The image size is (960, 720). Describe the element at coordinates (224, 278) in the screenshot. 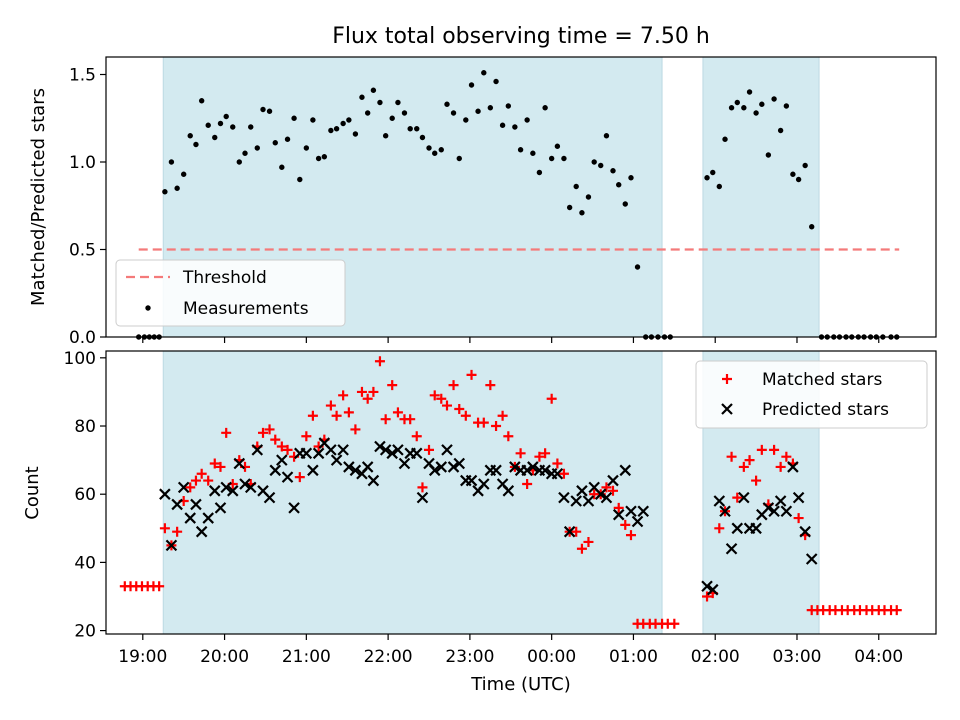

I see `legend-threshold-label: Threshold` at that location.